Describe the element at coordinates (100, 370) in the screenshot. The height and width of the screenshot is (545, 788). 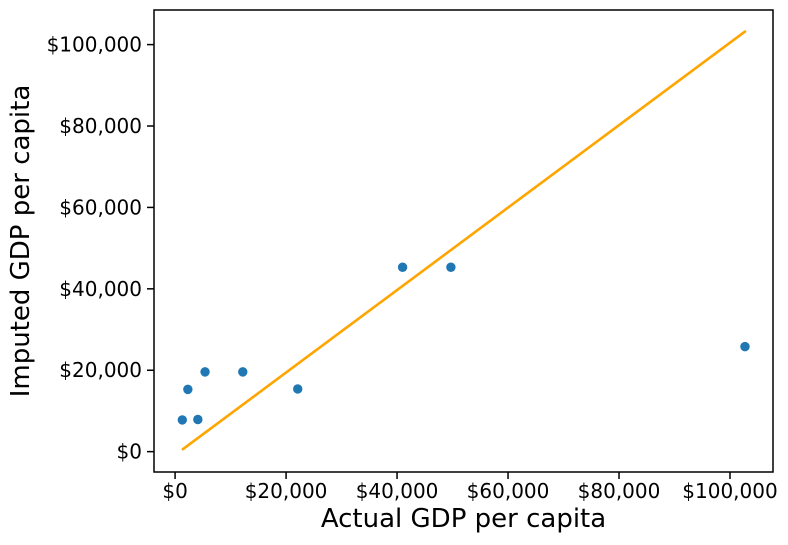
I see `y-tick-label: $20,000` at that location.